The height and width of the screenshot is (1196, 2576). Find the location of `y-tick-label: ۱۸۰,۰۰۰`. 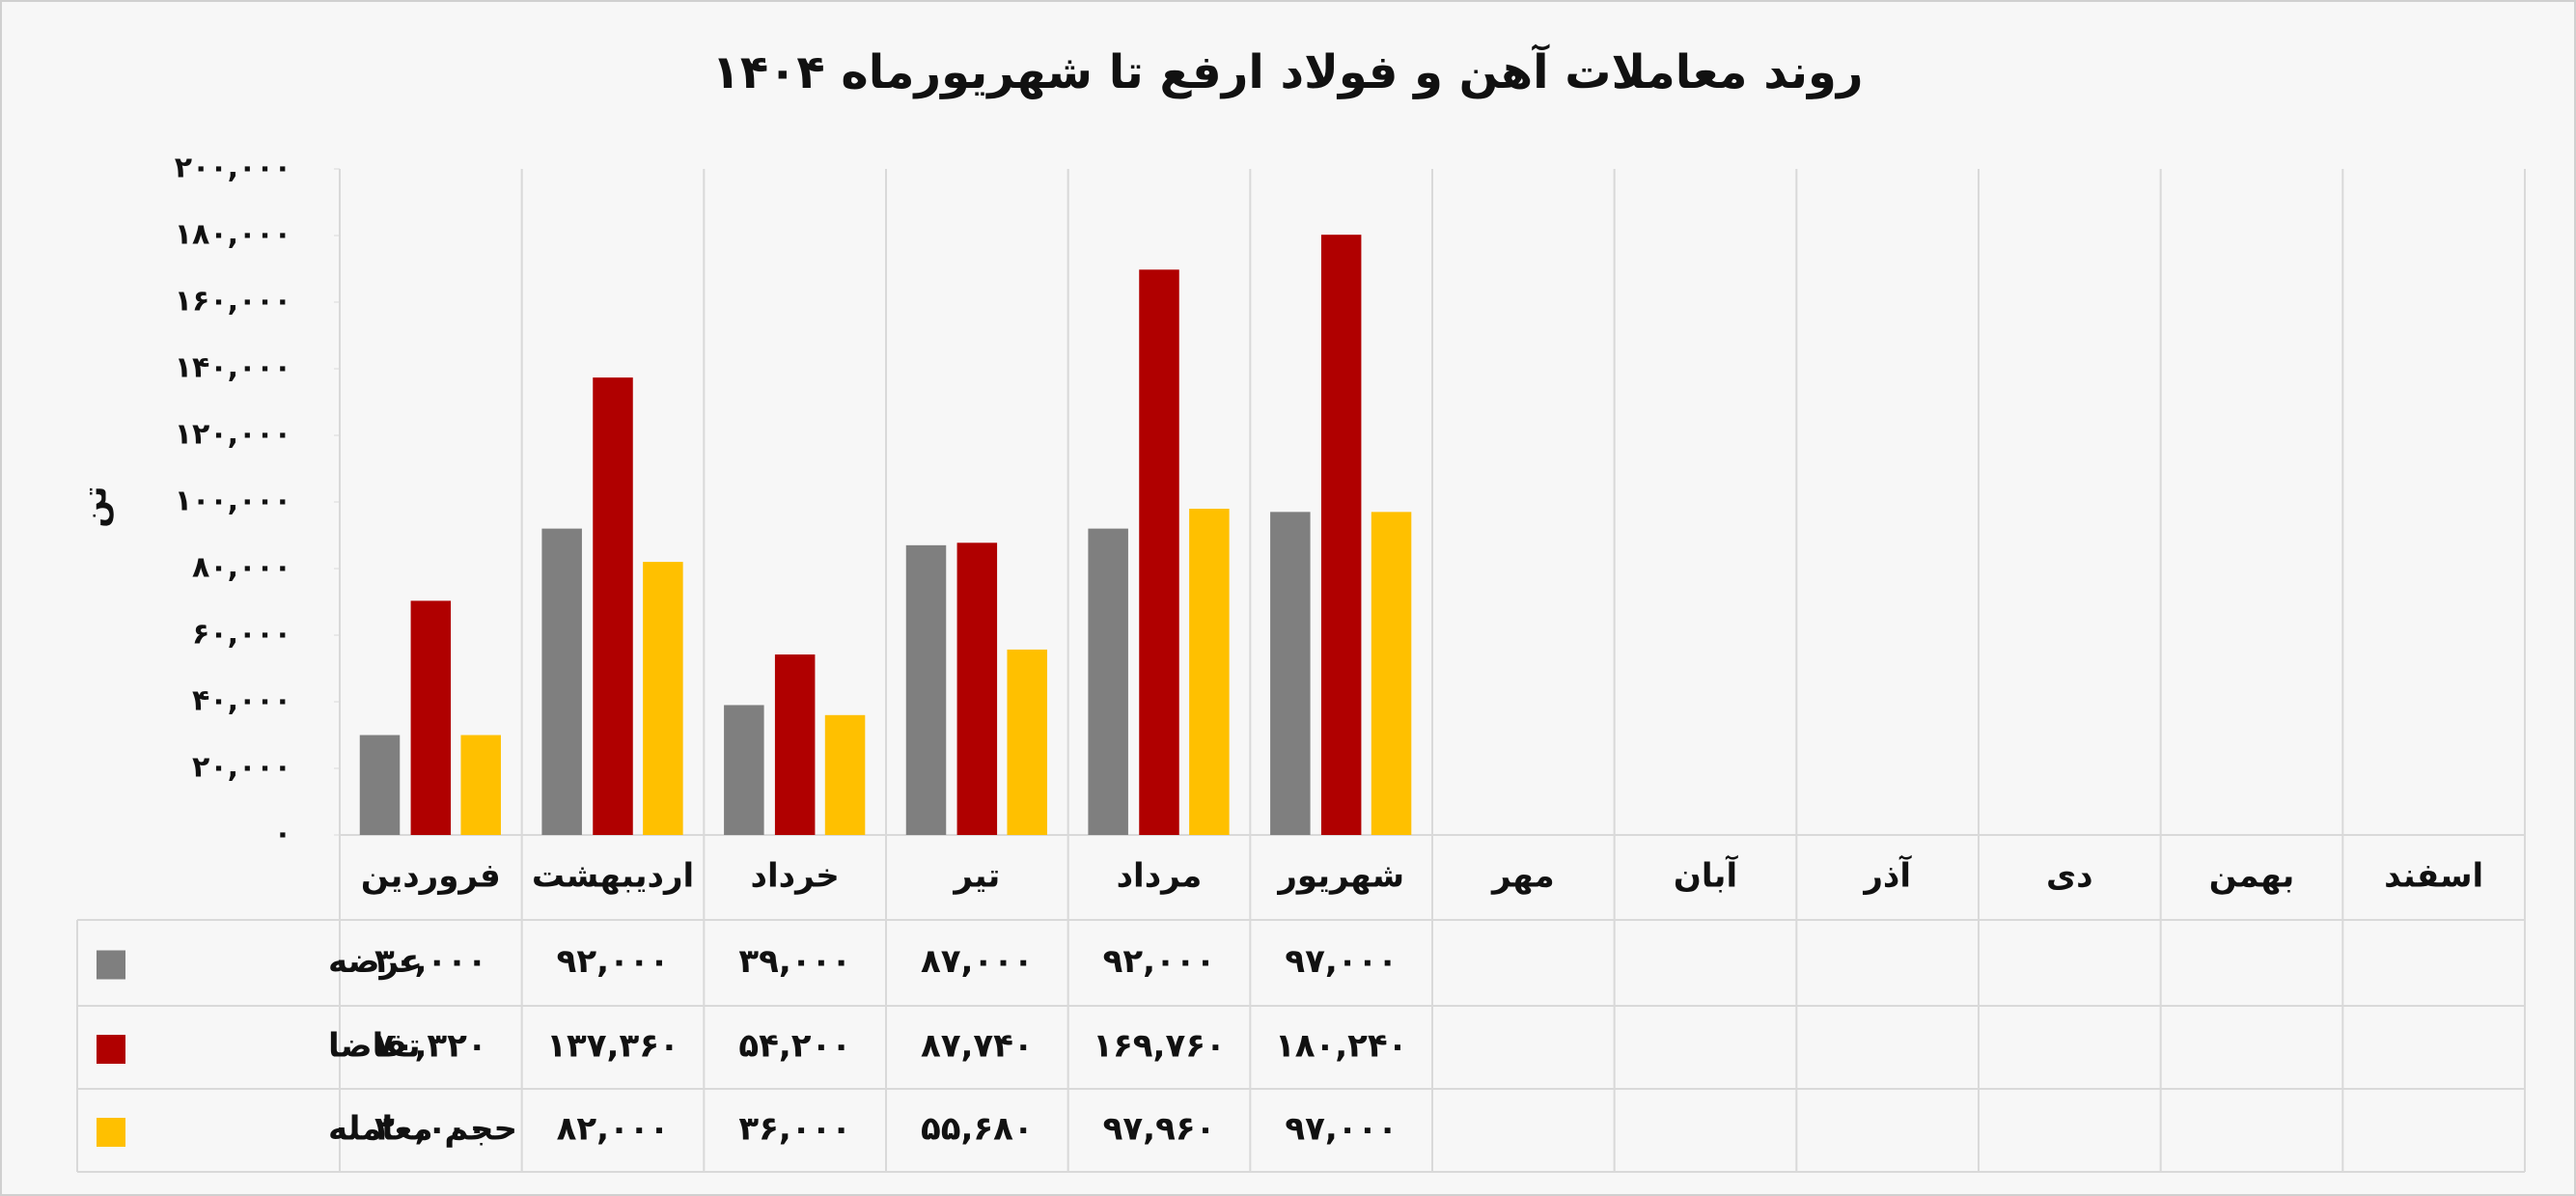

y-tick-label: ۱۸۰,۰۰۰ is located at coordinates (233, 235).